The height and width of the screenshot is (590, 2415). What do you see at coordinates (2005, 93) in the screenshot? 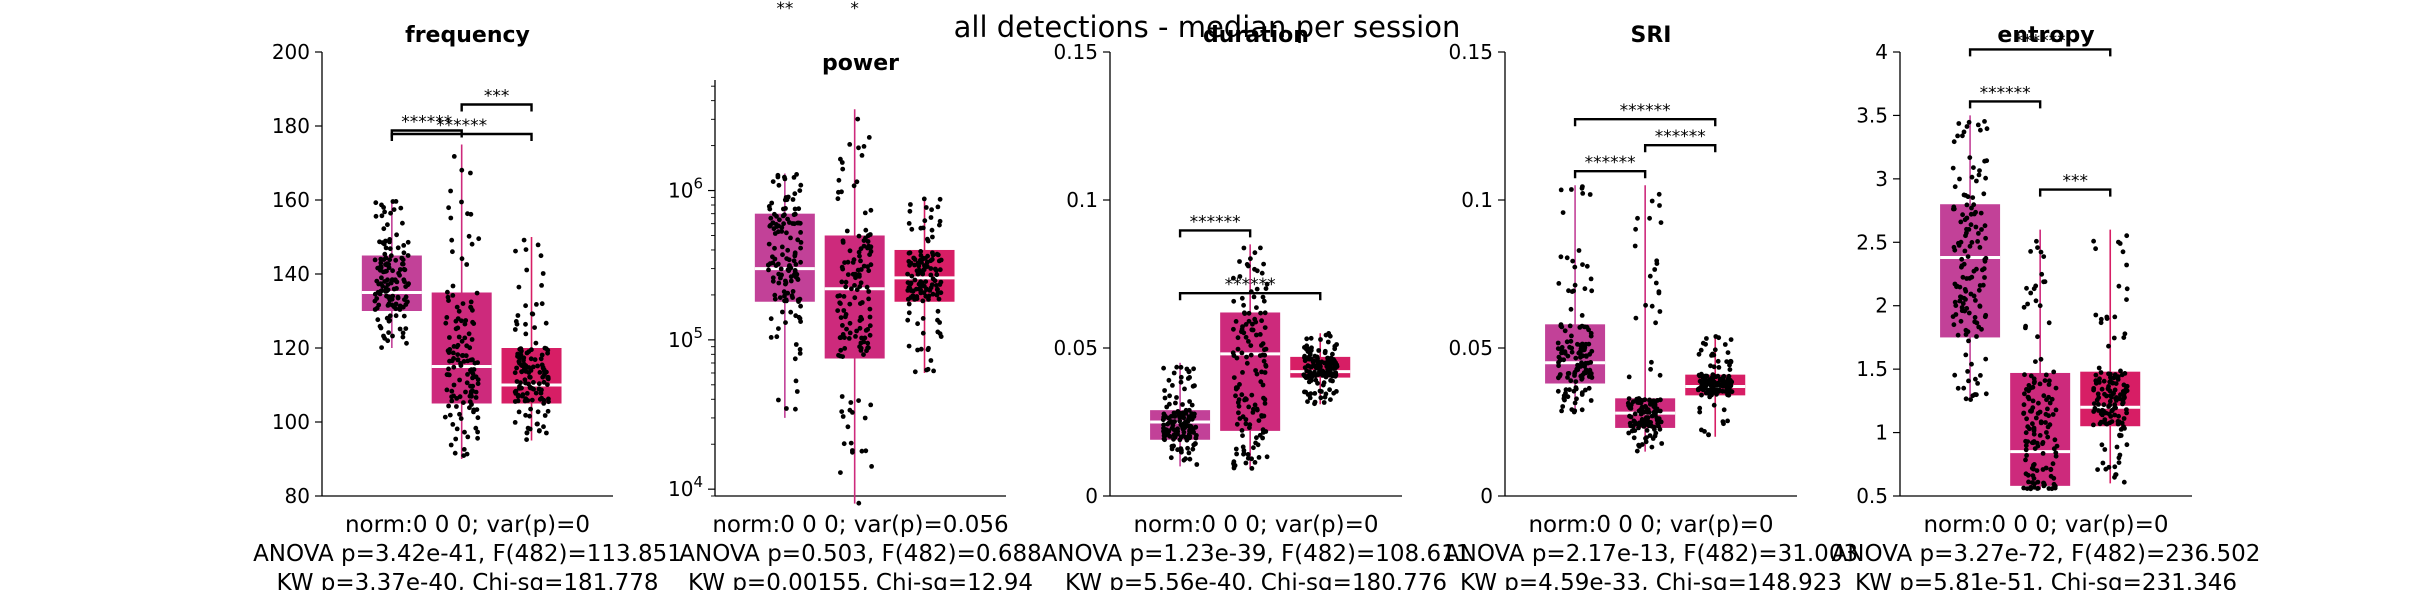
I see `significance-label: ******` at bounding box center [2005, 93].